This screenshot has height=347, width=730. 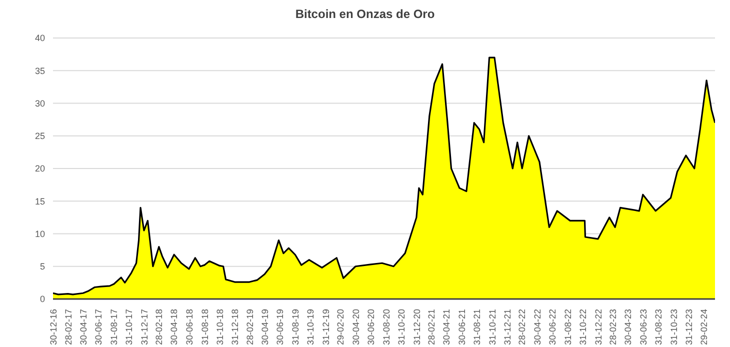 What do you see at coordinates (219, 327) in the screenshot?
I see `x-tick-label: 31-10-18` at bounding box center [219, 327].